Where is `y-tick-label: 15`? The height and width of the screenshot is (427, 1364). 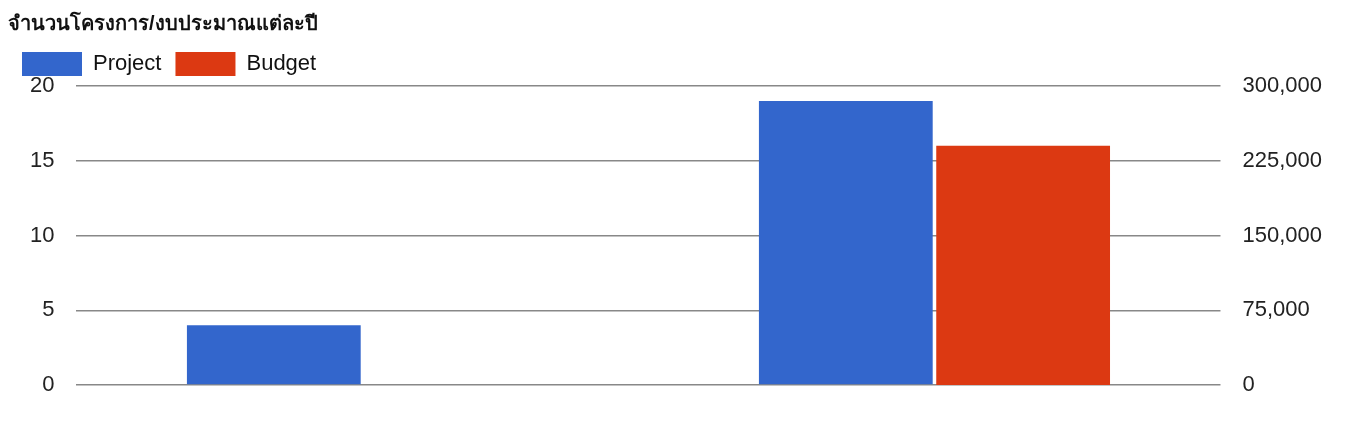
y-tick-label: 15 is located at coordinates (42, 159).